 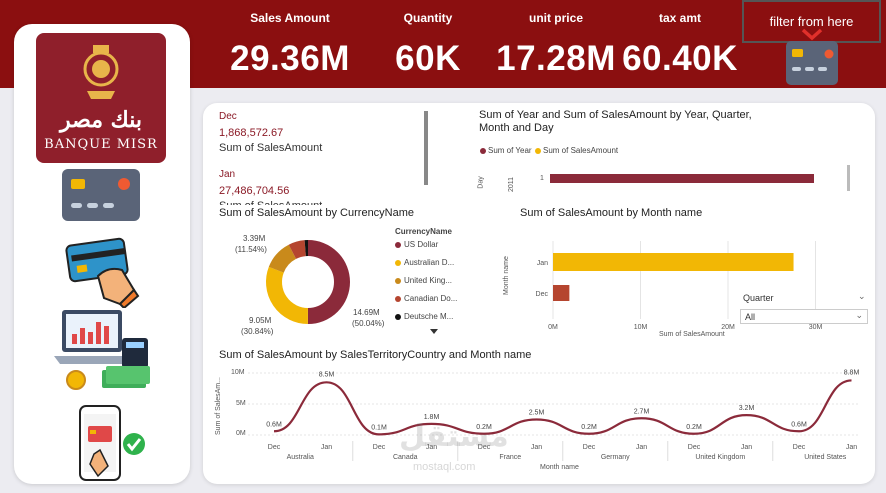 I want to click on bar-dec, so click(x=561, y=293).